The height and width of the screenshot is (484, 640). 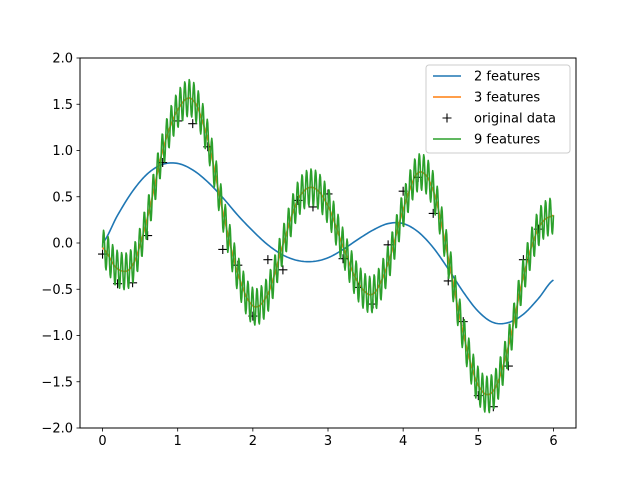 What do you see at coordinates (403, 441) in the screenshot?
I see `x-tick-label: 4` at bounding box center [403, 441].